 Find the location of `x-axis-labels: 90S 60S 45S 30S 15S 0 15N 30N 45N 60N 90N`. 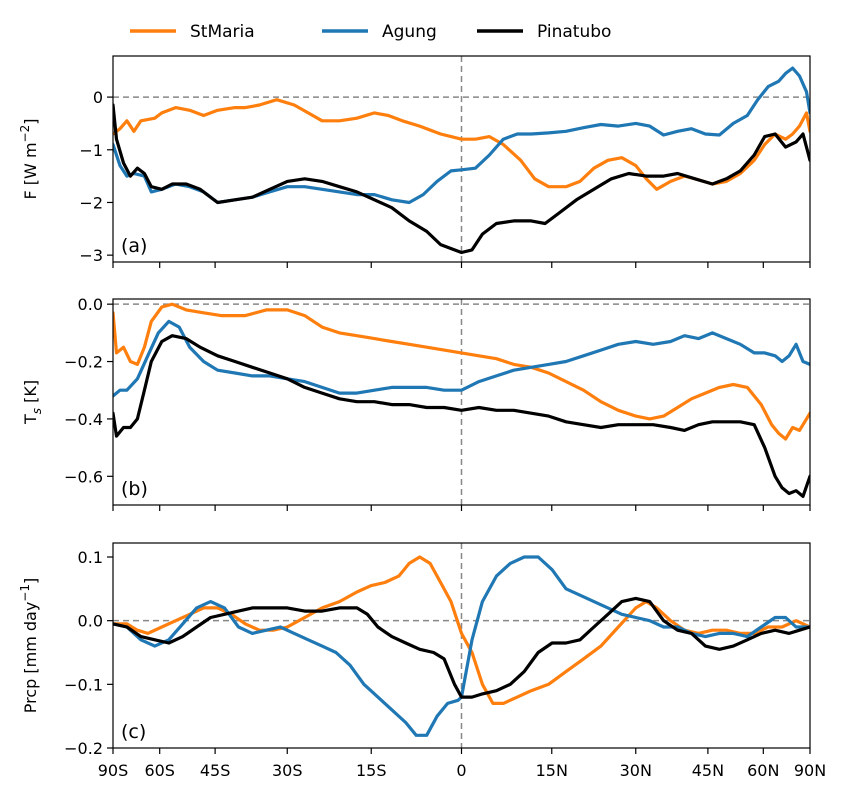

x-axis-labels: 90S 60S 45S 30S 15S 0 15N 30N 45N 60N 90N is located at coordinates (462, 770).